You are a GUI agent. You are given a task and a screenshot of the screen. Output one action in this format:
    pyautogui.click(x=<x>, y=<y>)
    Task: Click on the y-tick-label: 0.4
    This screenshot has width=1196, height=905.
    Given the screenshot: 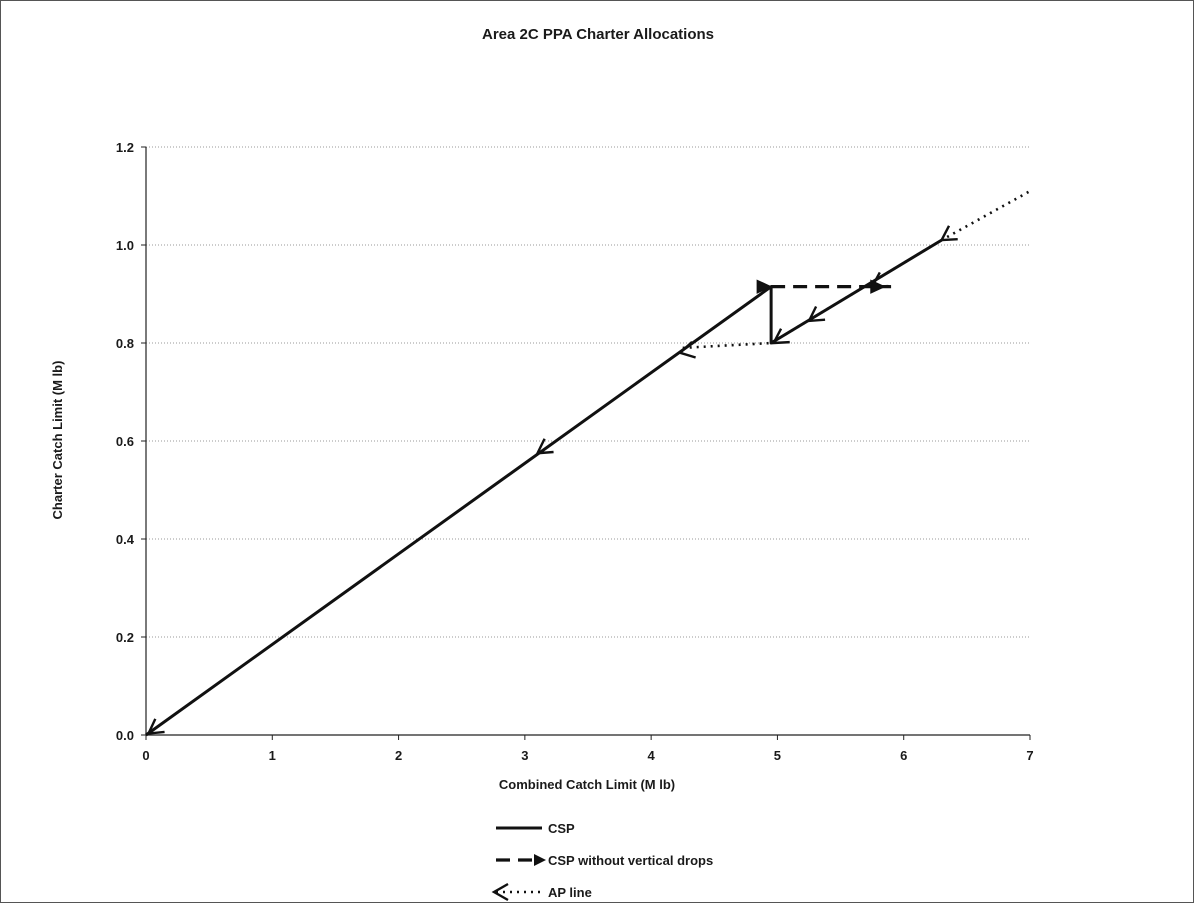 What is the action you would take?
    pyautogui.click(x=125, y=539)
    